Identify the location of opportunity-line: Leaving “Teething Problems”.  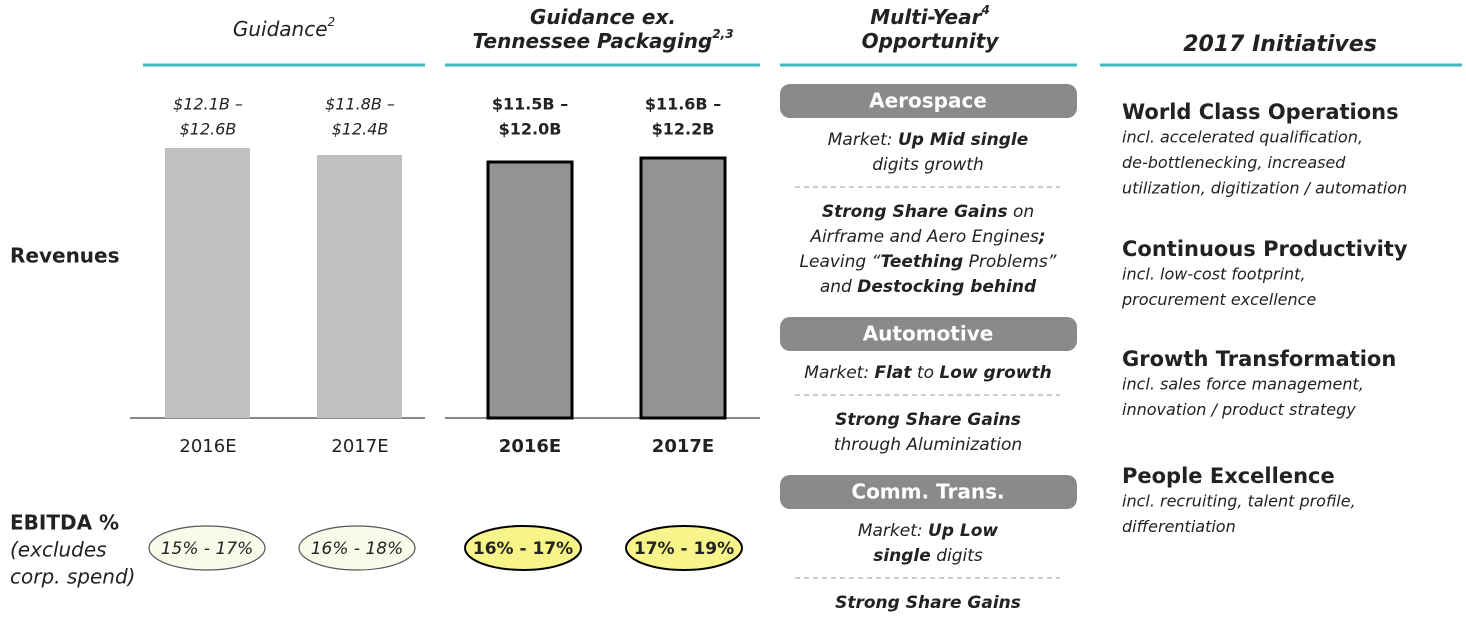
(928, 262).